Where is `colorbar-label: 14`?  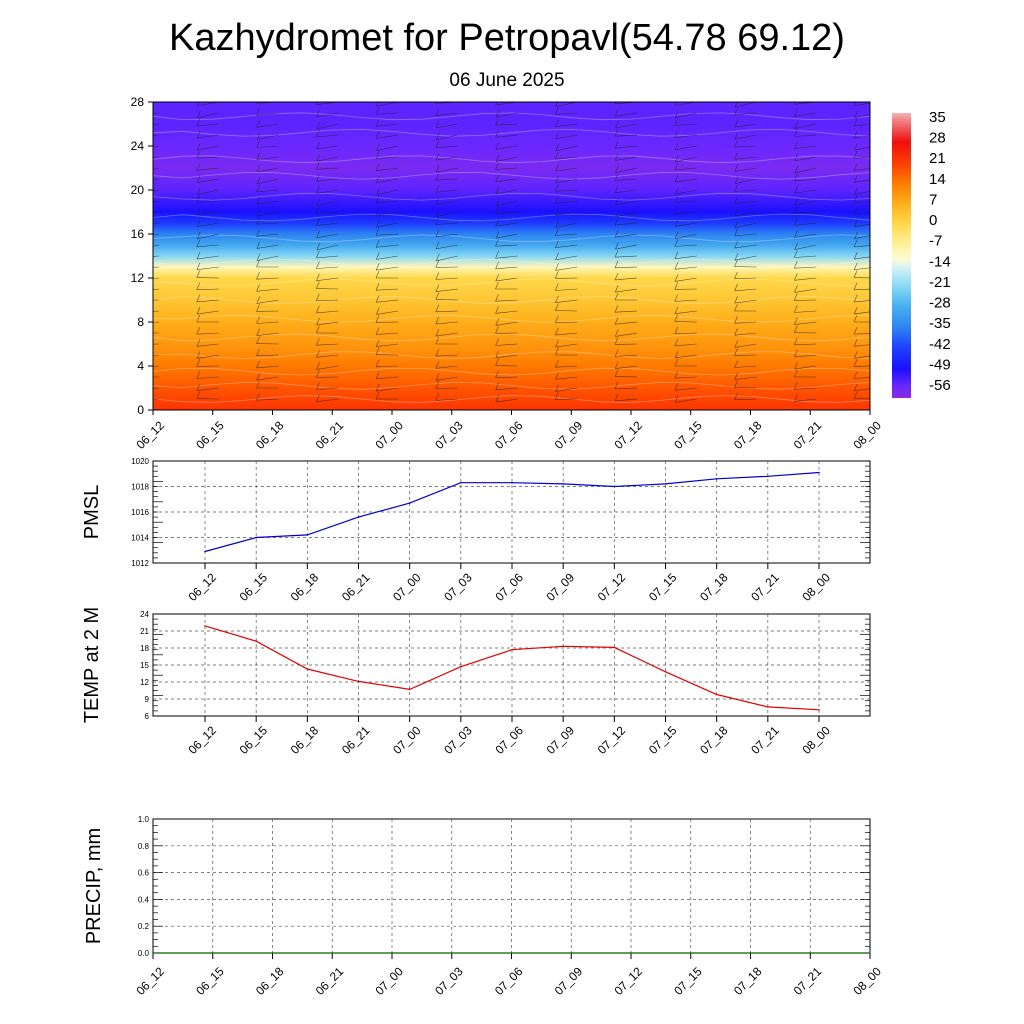
colorbar-label: 14 is located at coordinates (937, 179).